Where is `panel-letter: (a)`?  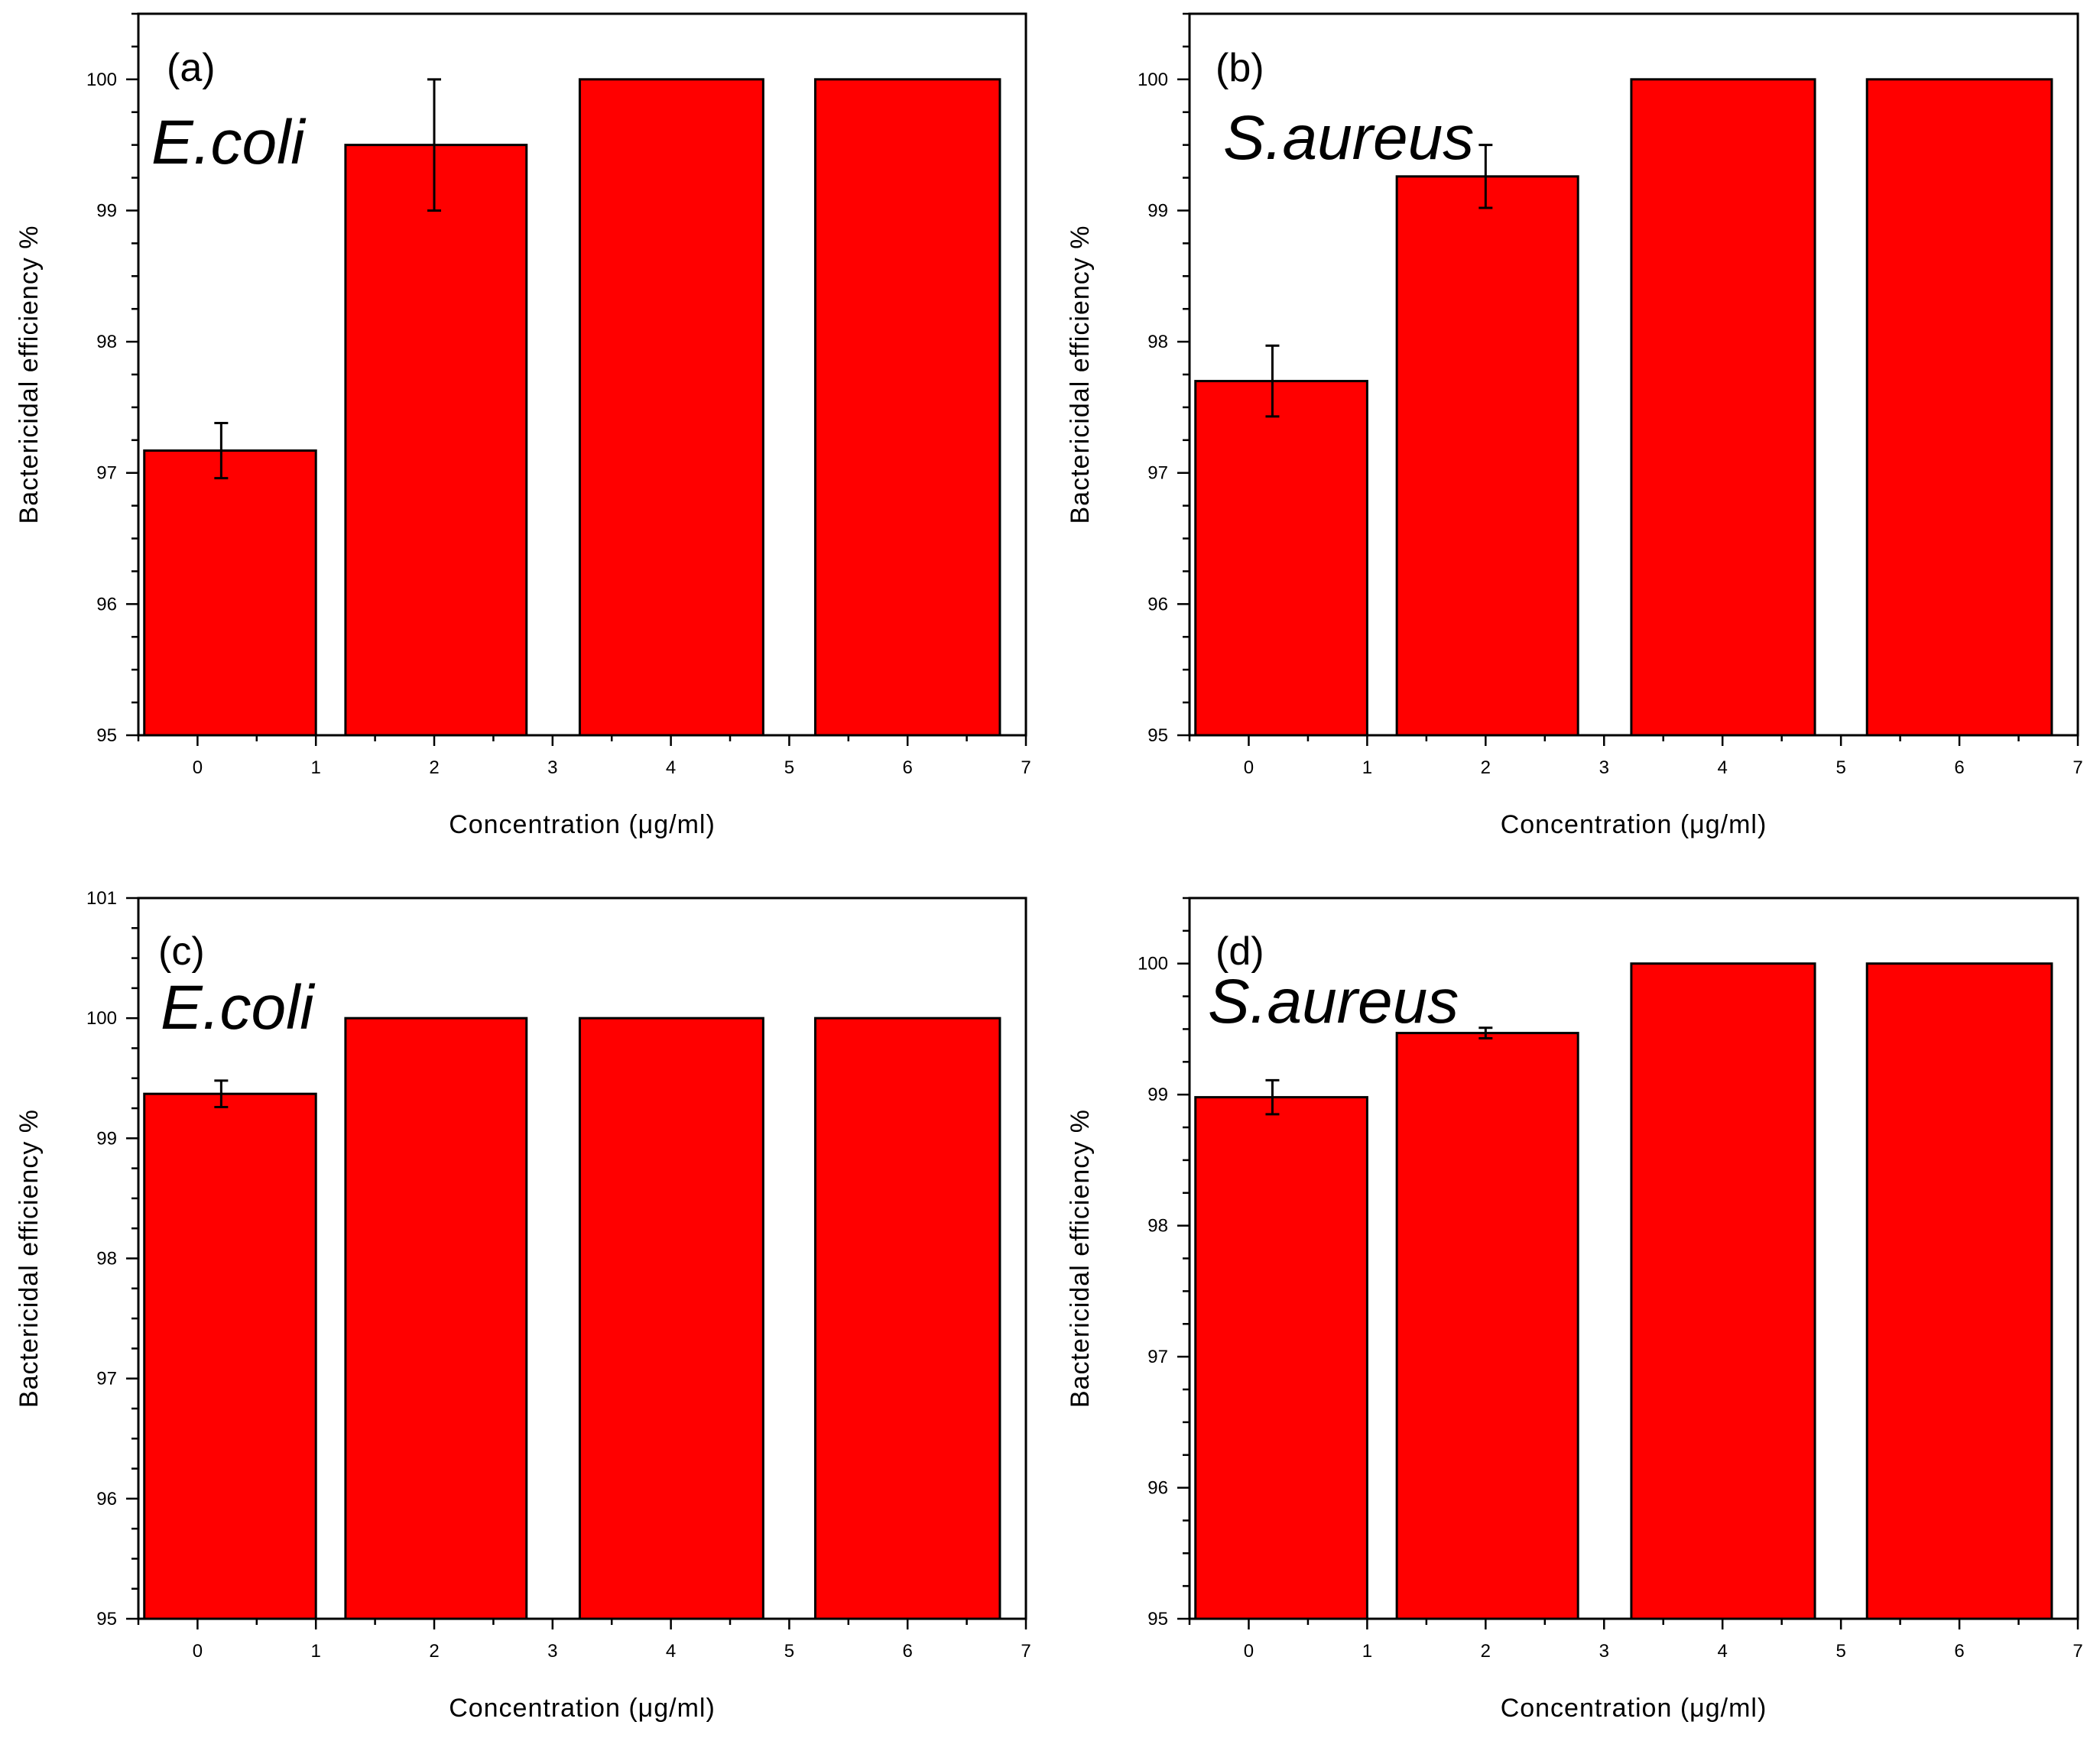 panel-letter: (a) is located at coordinates (192, 68).